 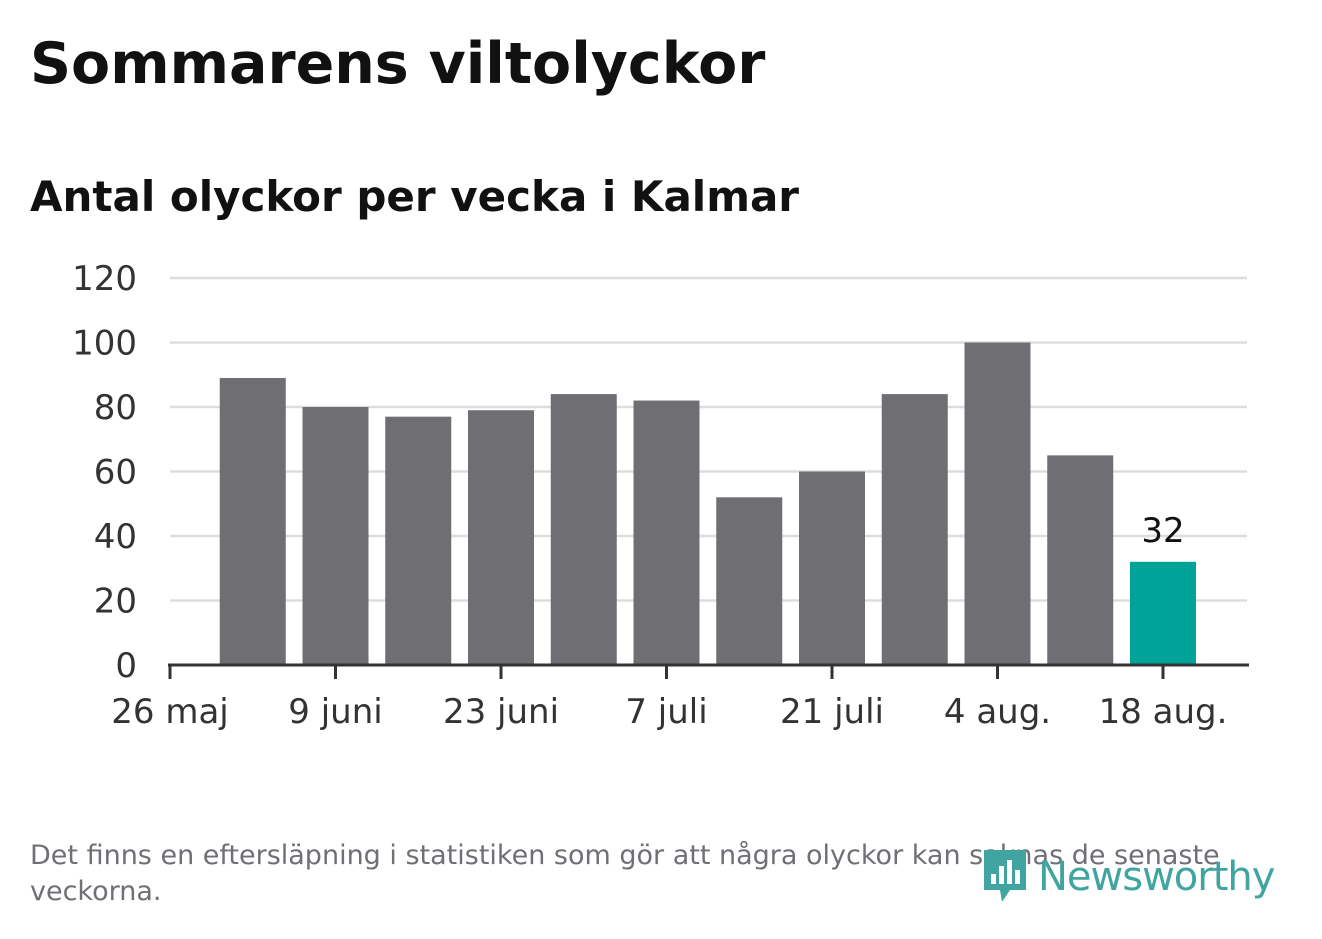 I want to click on x-tick-label: 21 juli, so click(x=832, y=712).